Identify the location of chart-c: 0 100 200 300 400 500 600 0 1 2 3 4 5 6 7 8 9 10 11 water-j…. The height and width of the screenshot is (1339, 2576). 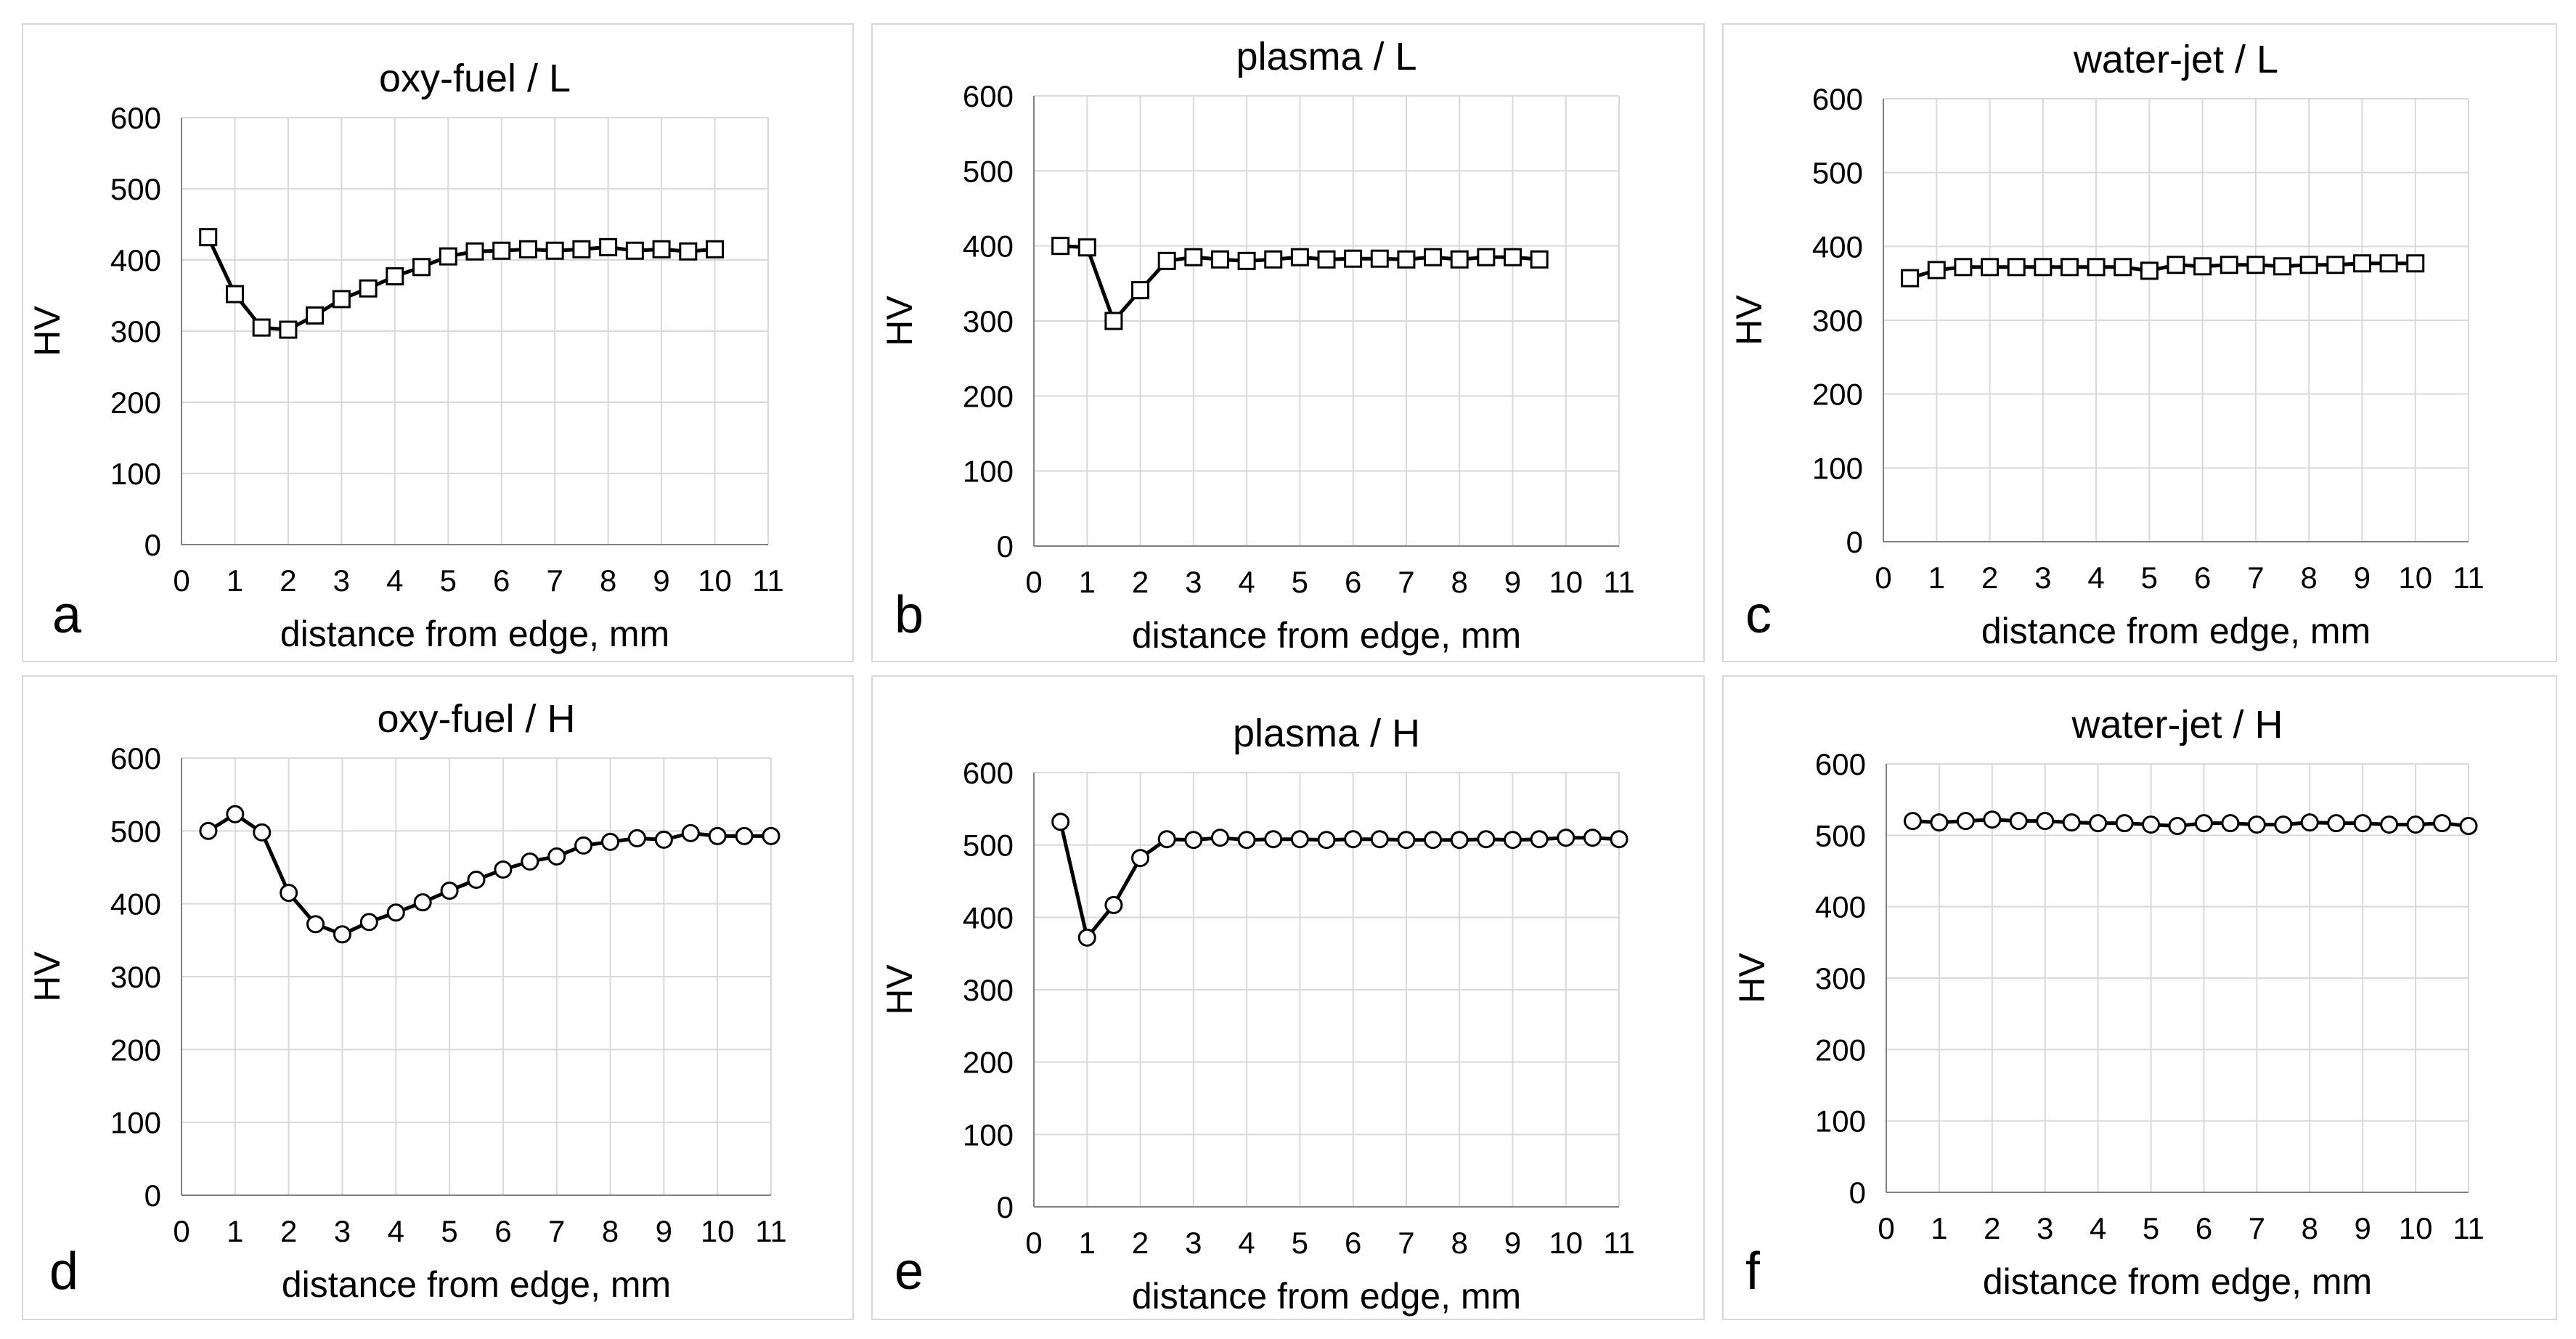
(2107, 344).